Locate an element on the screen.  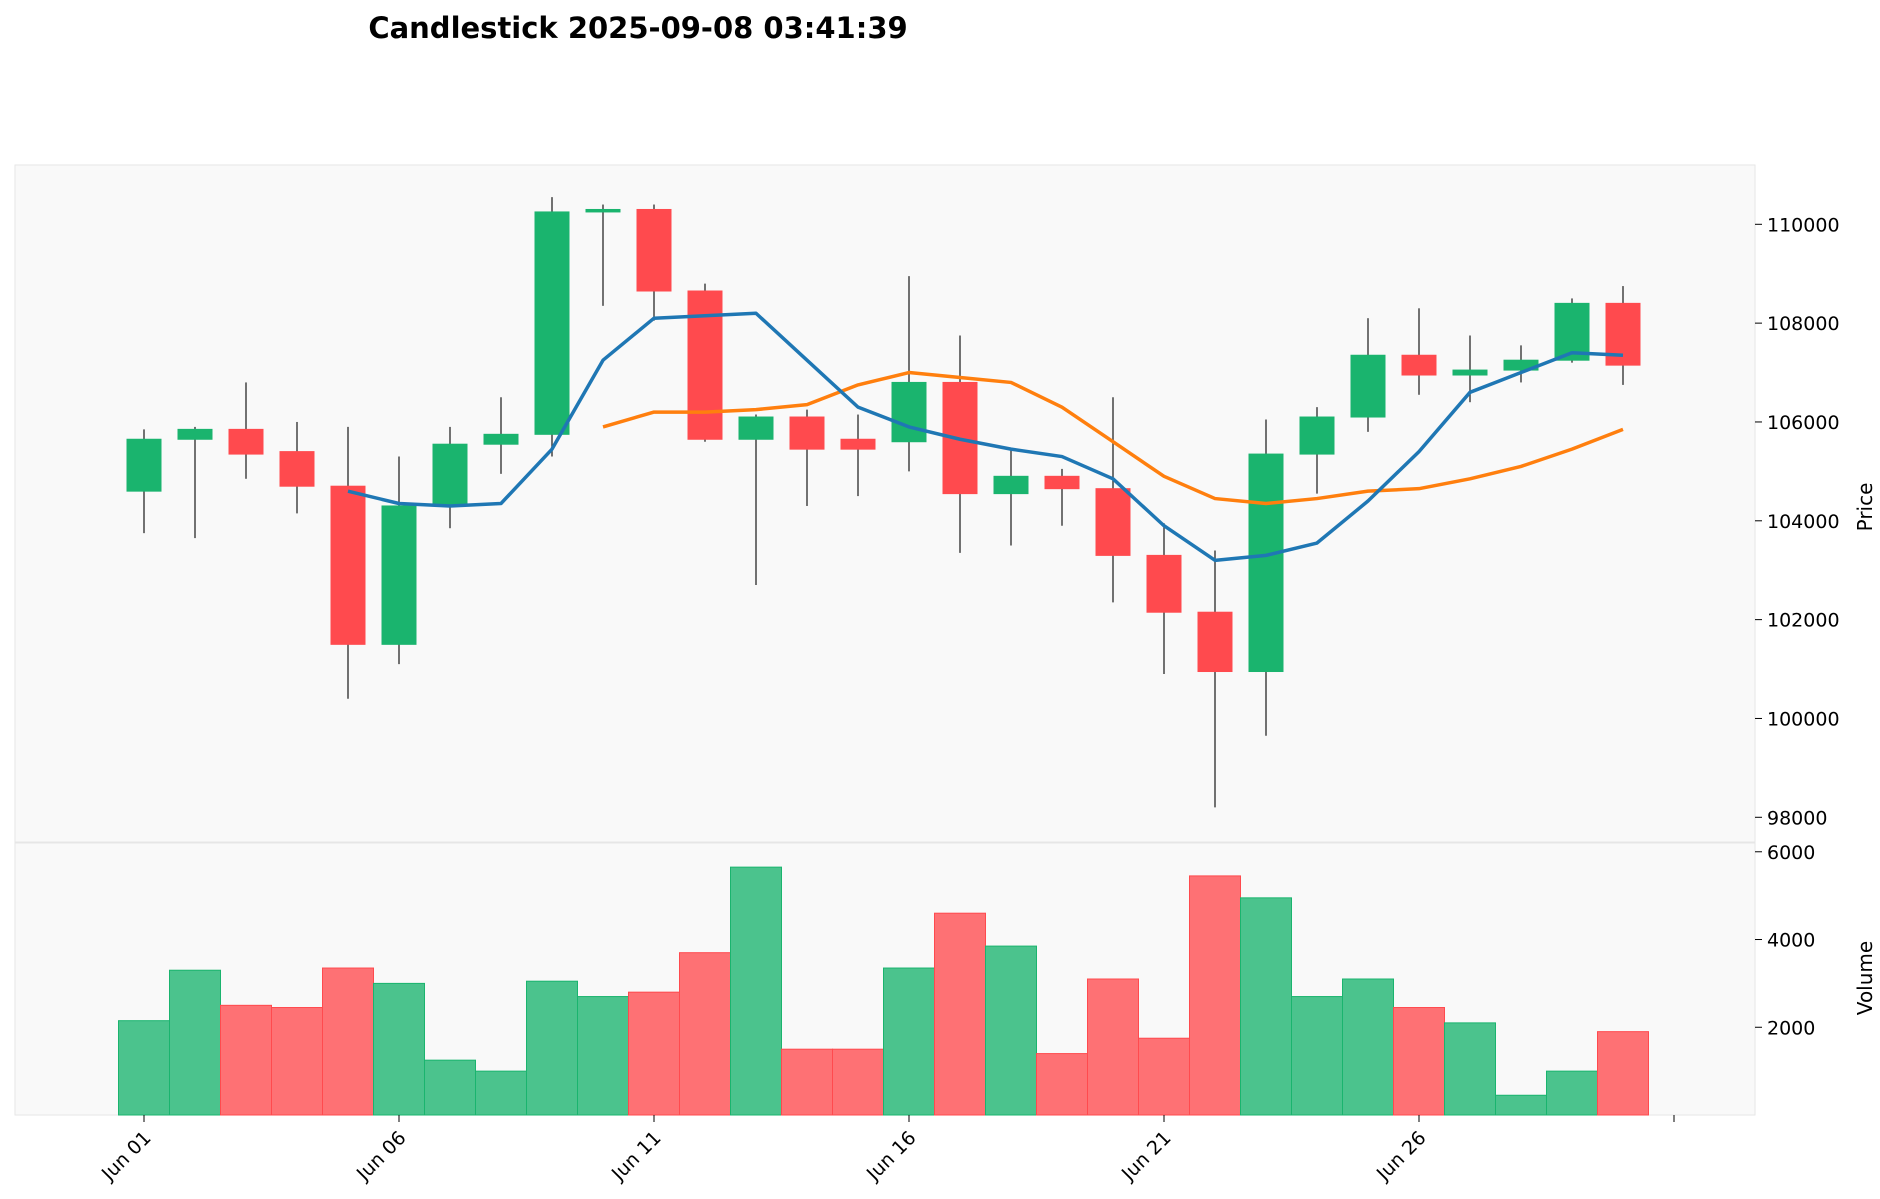
volume-axis: 2000 4000 6000 is located at coordinates (1785, 940).